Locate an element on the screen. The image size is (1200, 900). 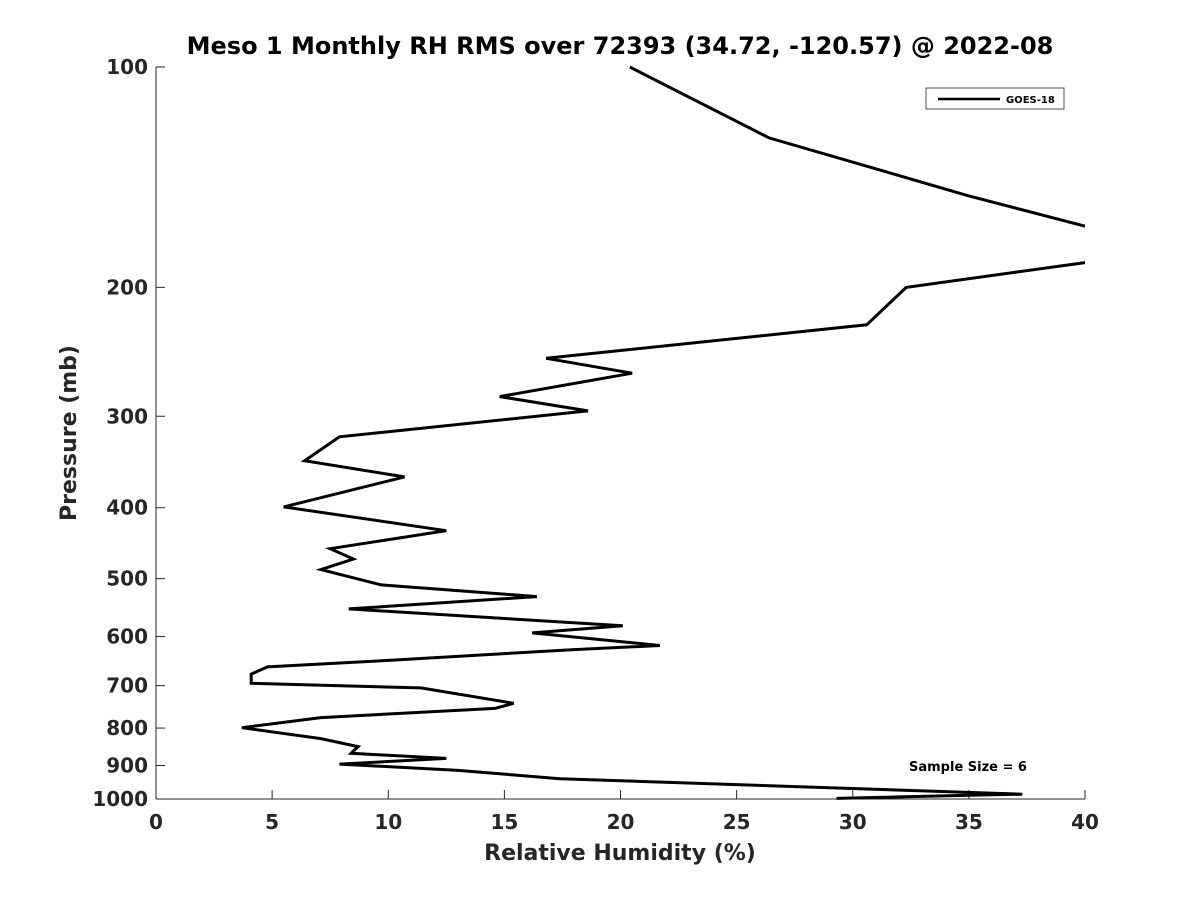
y-tick-label: 700 is located at coordinates (127, 686).